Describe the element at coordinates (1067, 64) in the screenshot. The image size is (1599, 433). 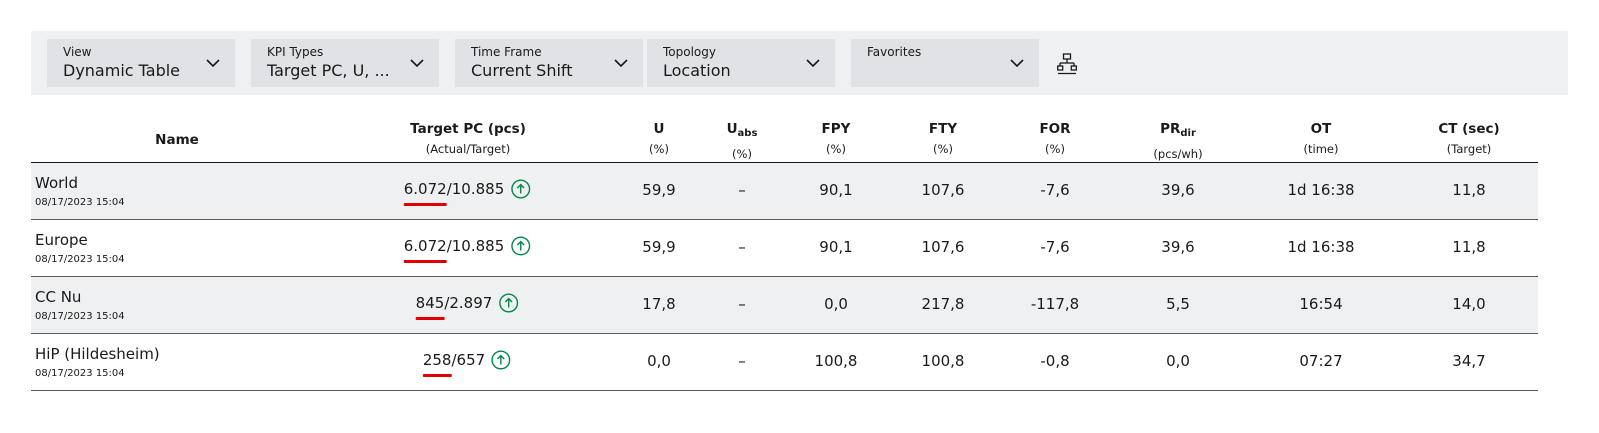
I see `hierarchy-icon` at that location.